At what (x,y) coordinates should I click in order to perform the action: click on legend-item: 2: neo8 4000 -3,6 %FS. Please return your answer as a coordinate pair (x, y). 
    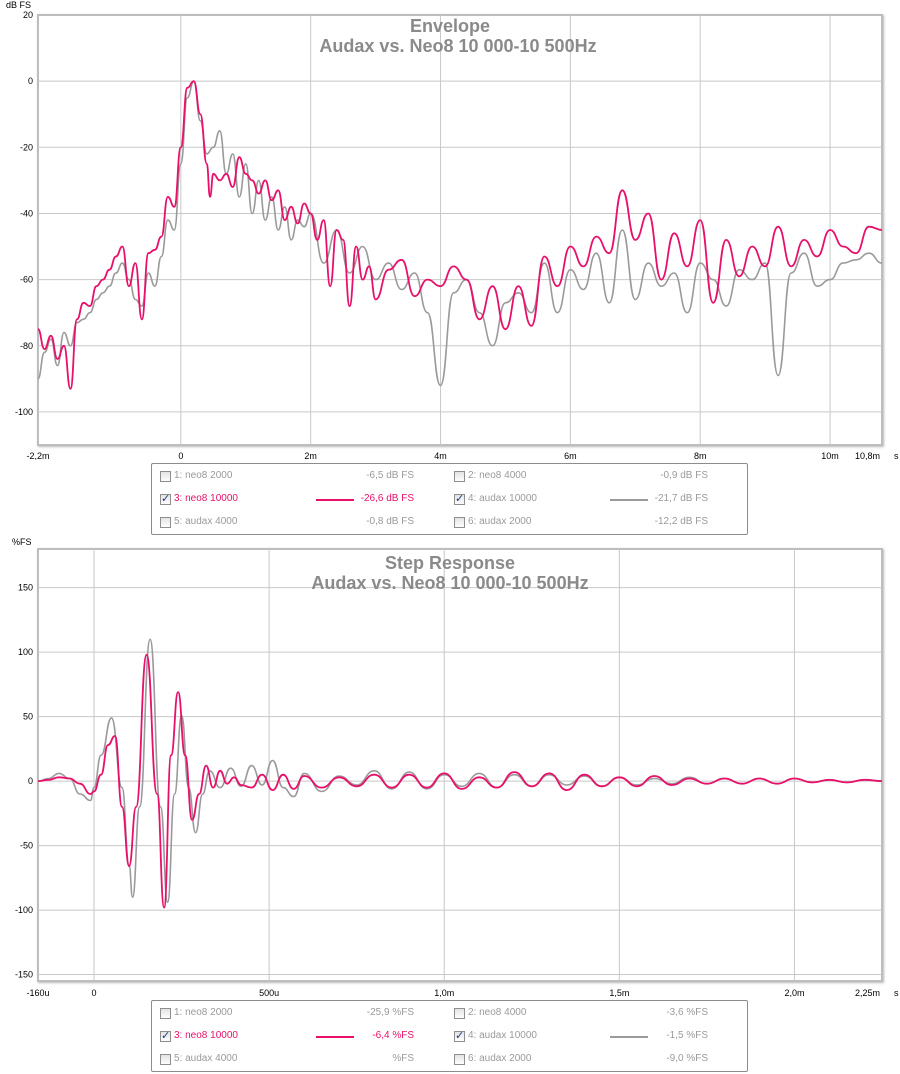
    Looking at the image, I should click on (595, 1014).